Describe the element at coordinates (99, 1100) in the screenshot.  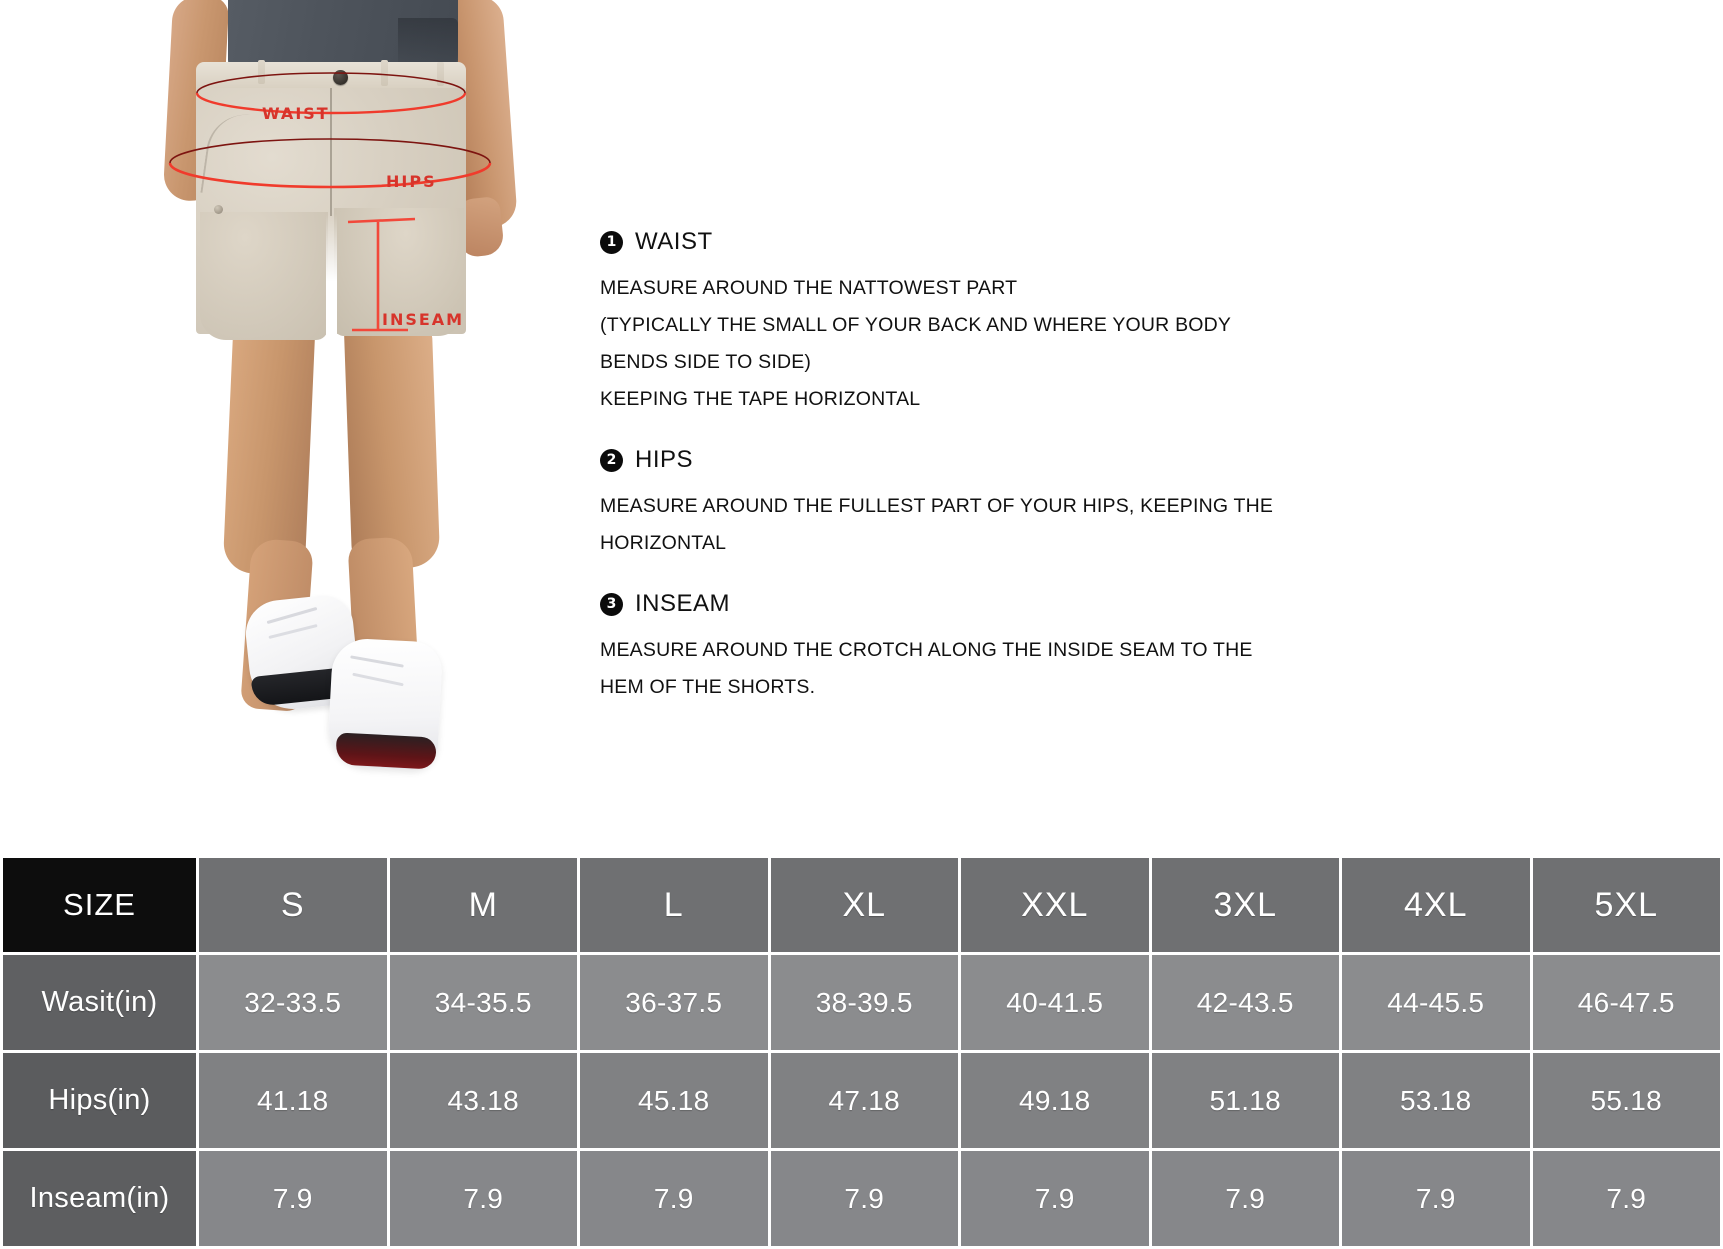
I see `row-label-hips: Hips(in)` at that location.